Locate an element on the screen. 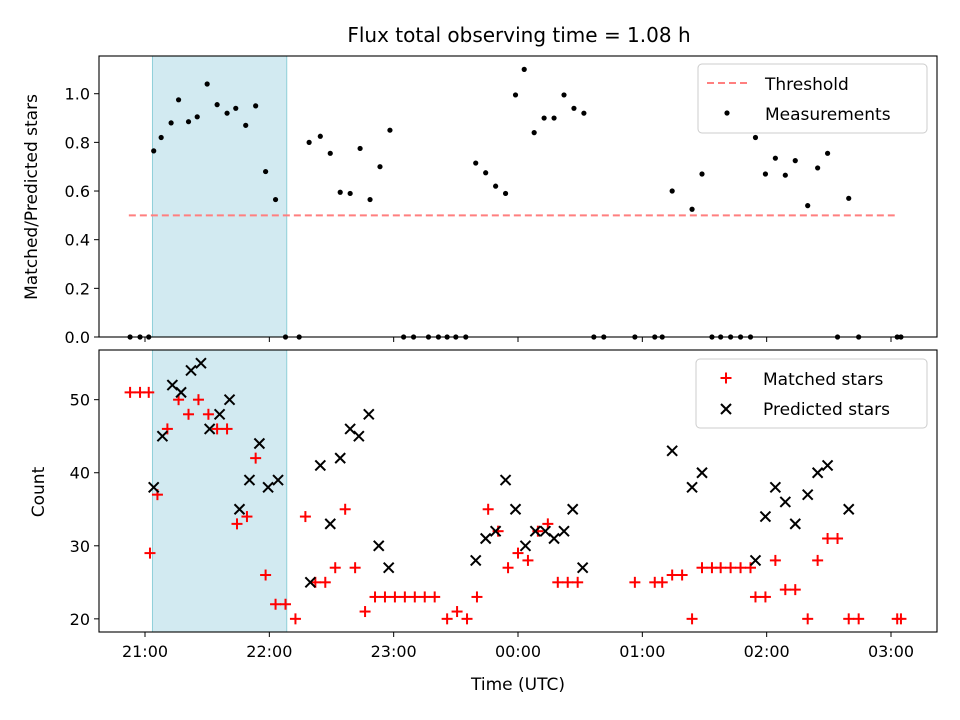 The height and width of the screenshot is (720, 960). x-tick-label: 22:00 is located at coordinates (269, 651).